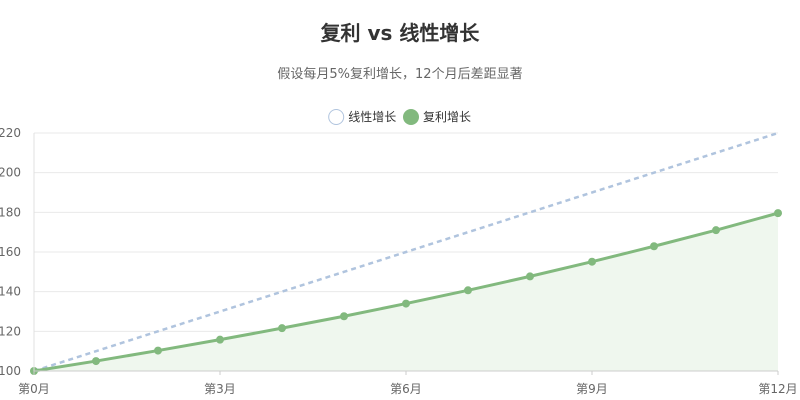  What do you see at coordinates (10, 133) in the screenshot?
I see `y-tick-label: 220` at bounding box center [10, 133].